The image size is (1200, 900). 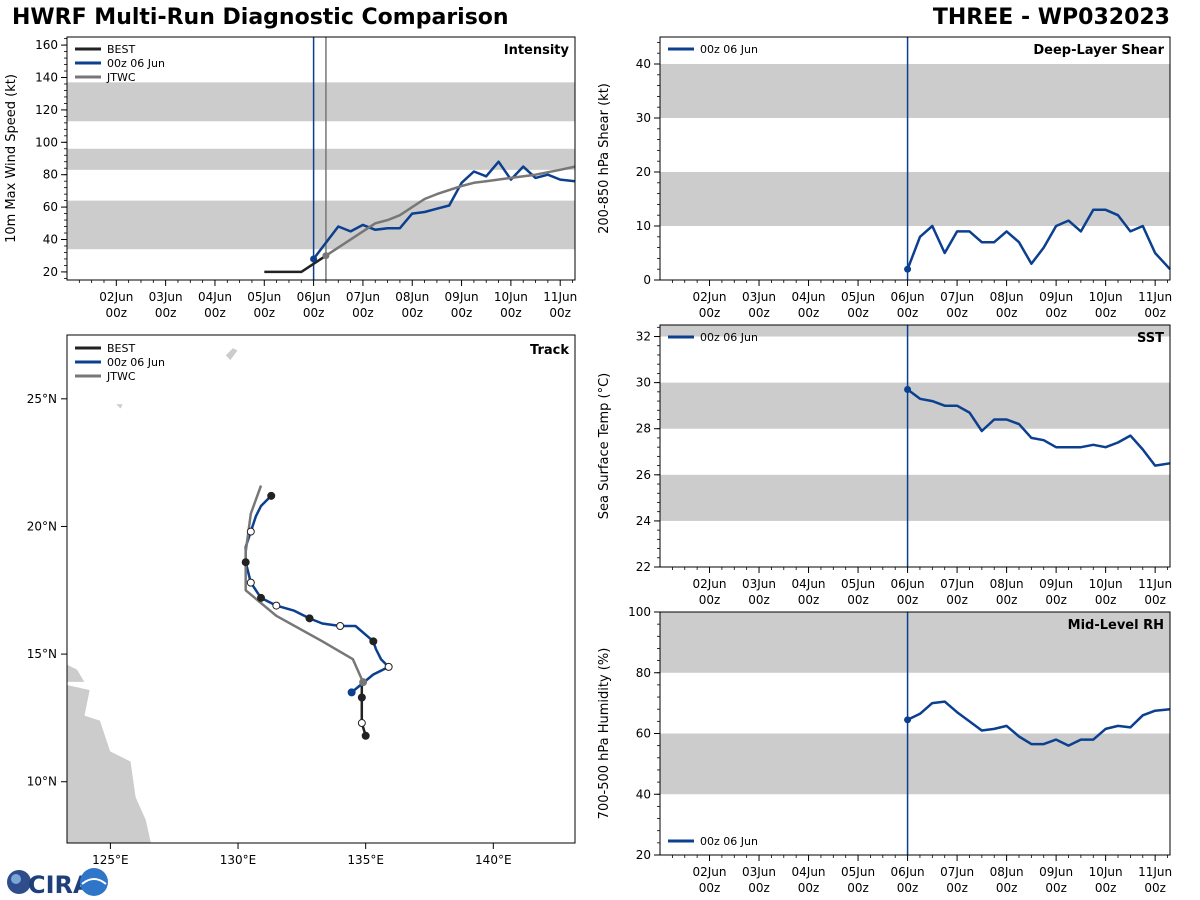 What do you see at coordinates (46, 78) in the screenshot?
I see `y-tick-label: 140` at bounding box center [46, 78].